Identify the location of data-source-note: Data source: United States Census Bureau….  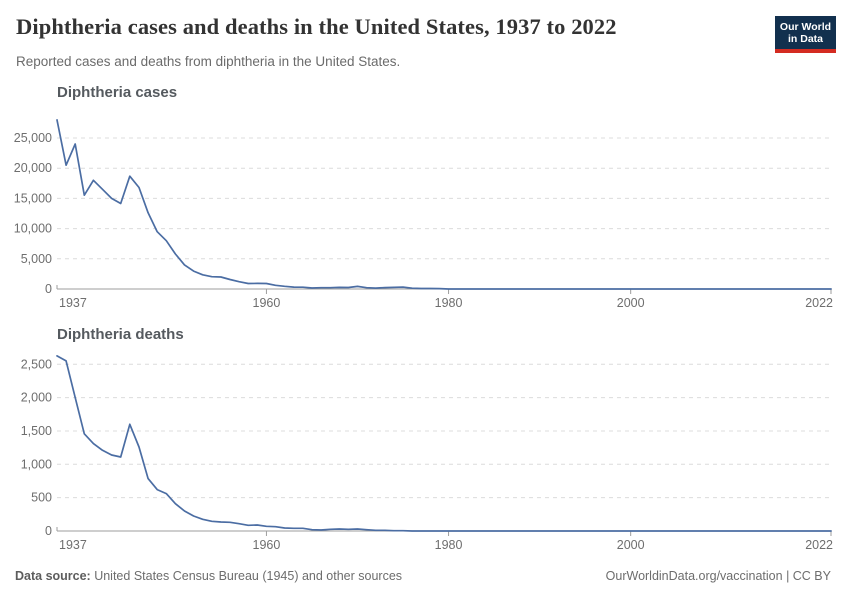
(208, 576).